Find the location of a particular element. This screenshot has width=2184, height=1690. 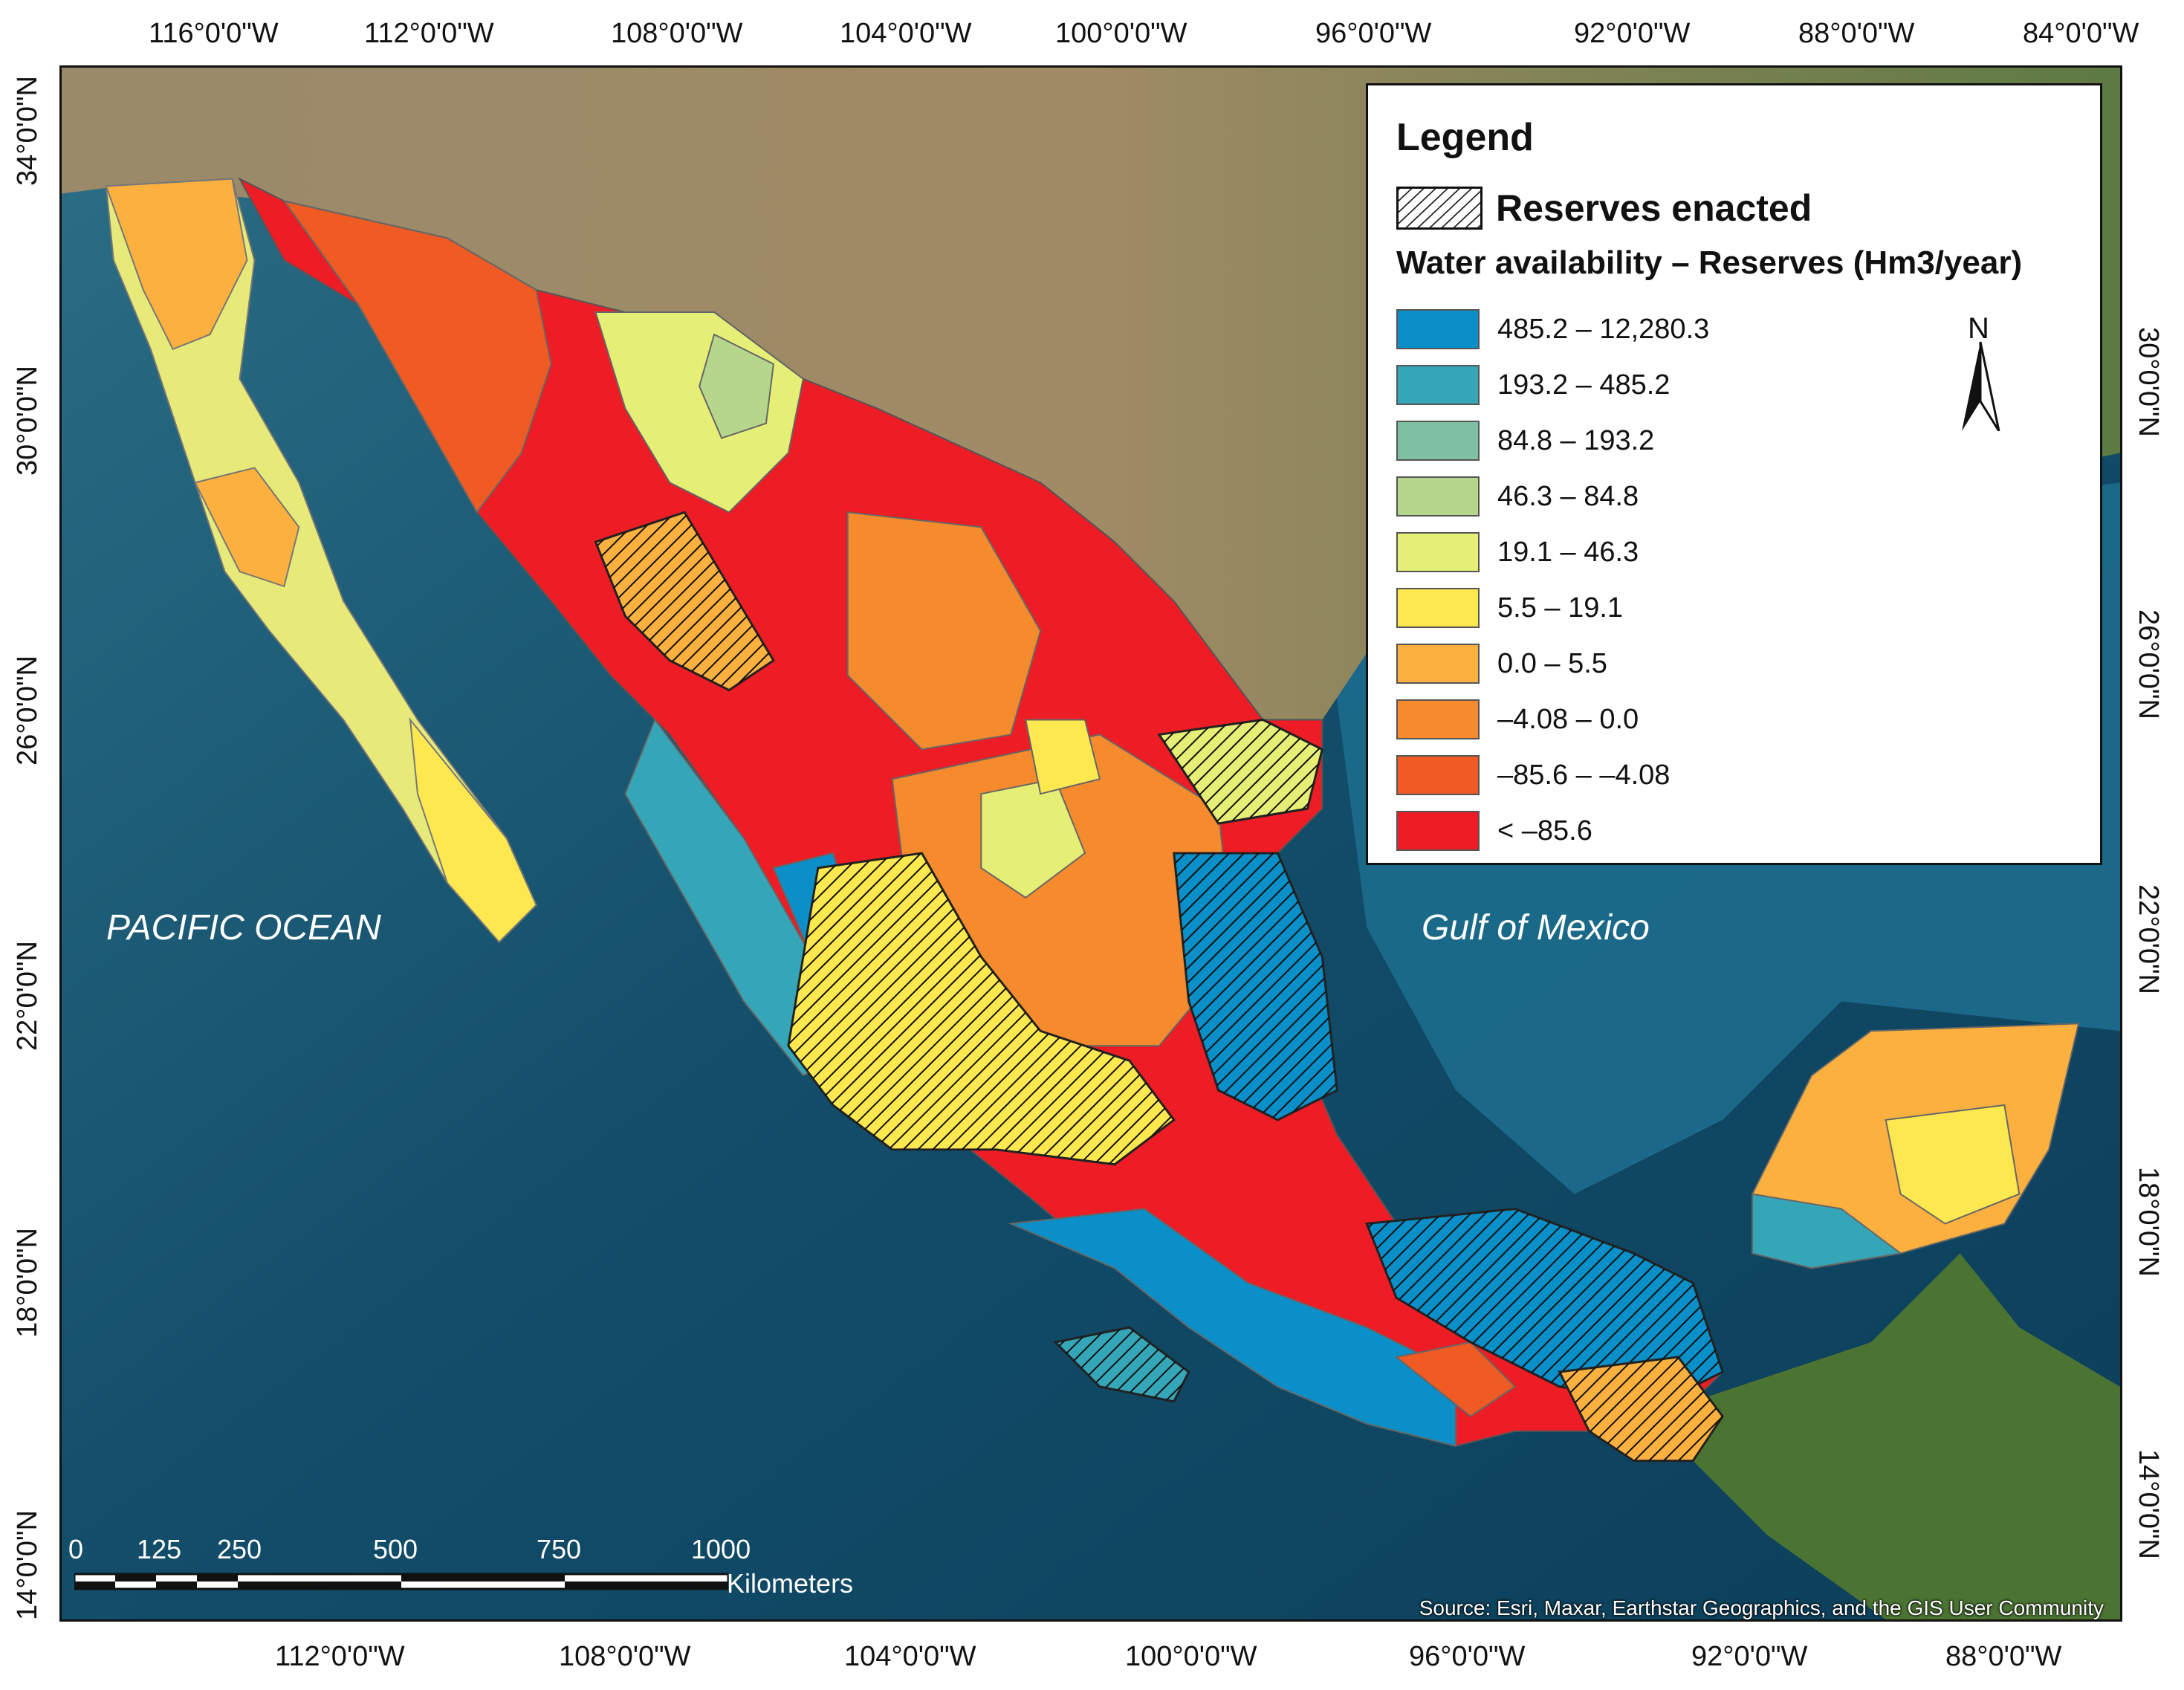

left-tick-34n: 34°0'0"N is located at coordinates (28, 131).